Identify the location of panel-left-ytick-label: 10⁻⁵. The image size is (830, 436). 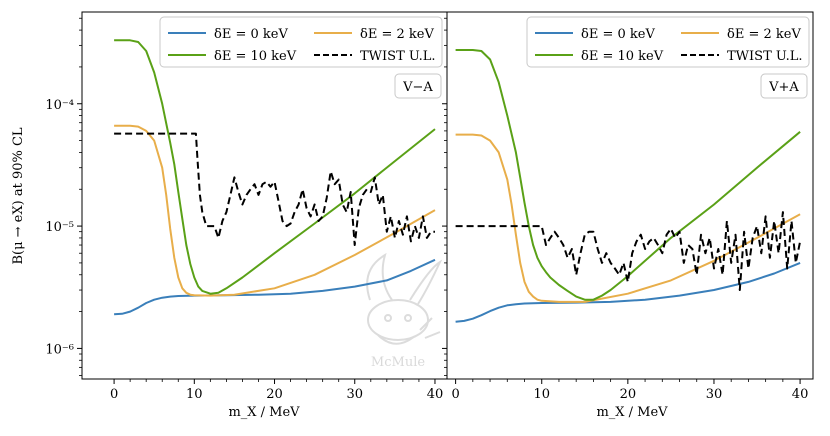
(59, 227).